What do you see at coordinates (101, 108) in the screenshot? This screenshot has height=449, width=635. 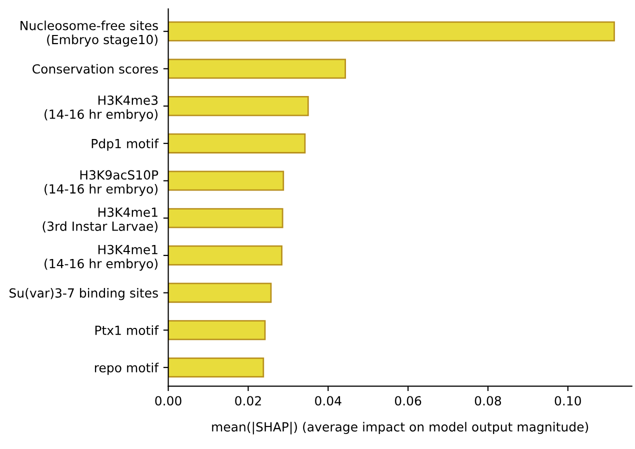 I see `y-tick-label: H3K4me3 (14-16 hr embryo)` at bounding box center [101, 108].